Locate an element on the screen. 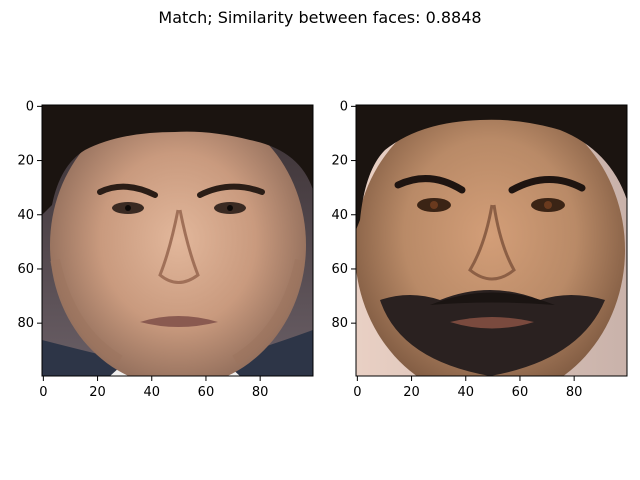 This screenshot has height=480, width=640. figure-title: Match; Similarity between faces: 0.8848 is located at coordinates (320, 17).